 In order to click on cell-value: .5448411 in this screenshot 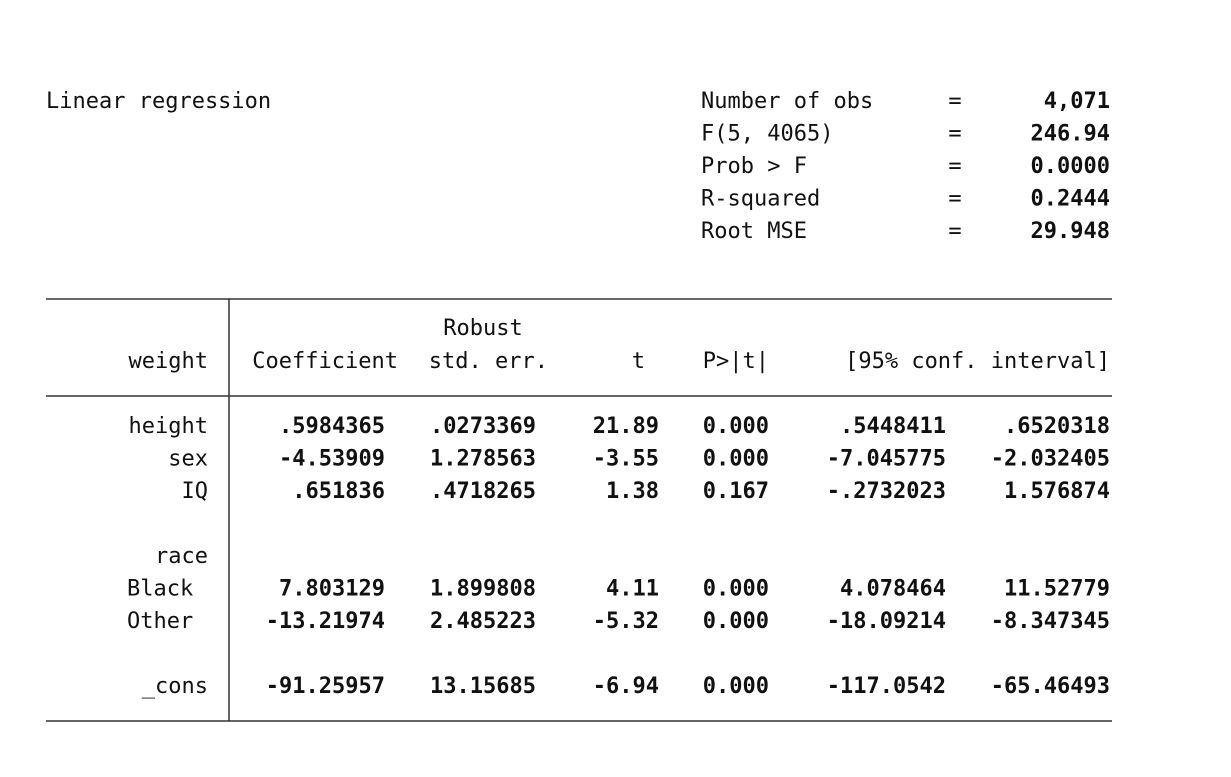, I will do `click(893, 426)`.